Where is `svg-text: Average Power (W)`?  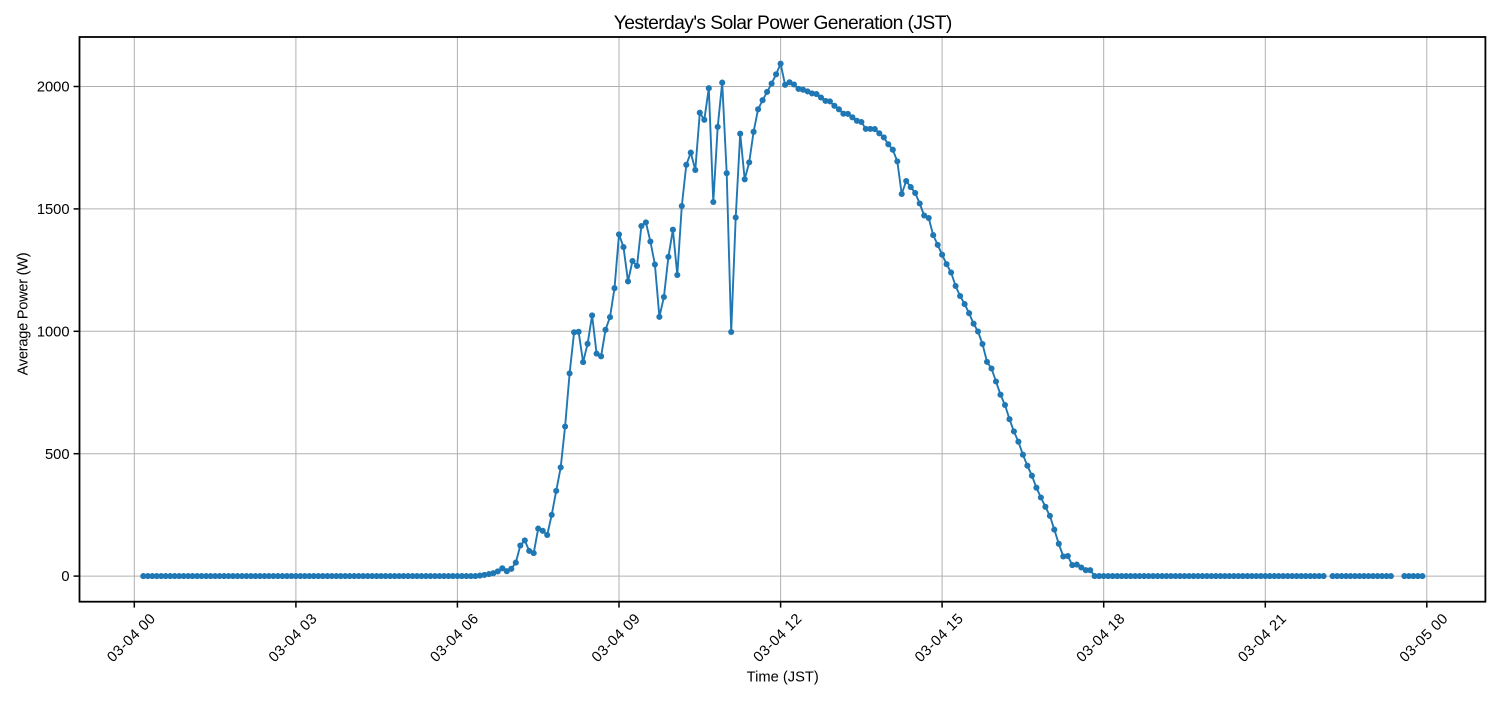 svg-text: Average Power (W) is located at coordinates (24, 314).